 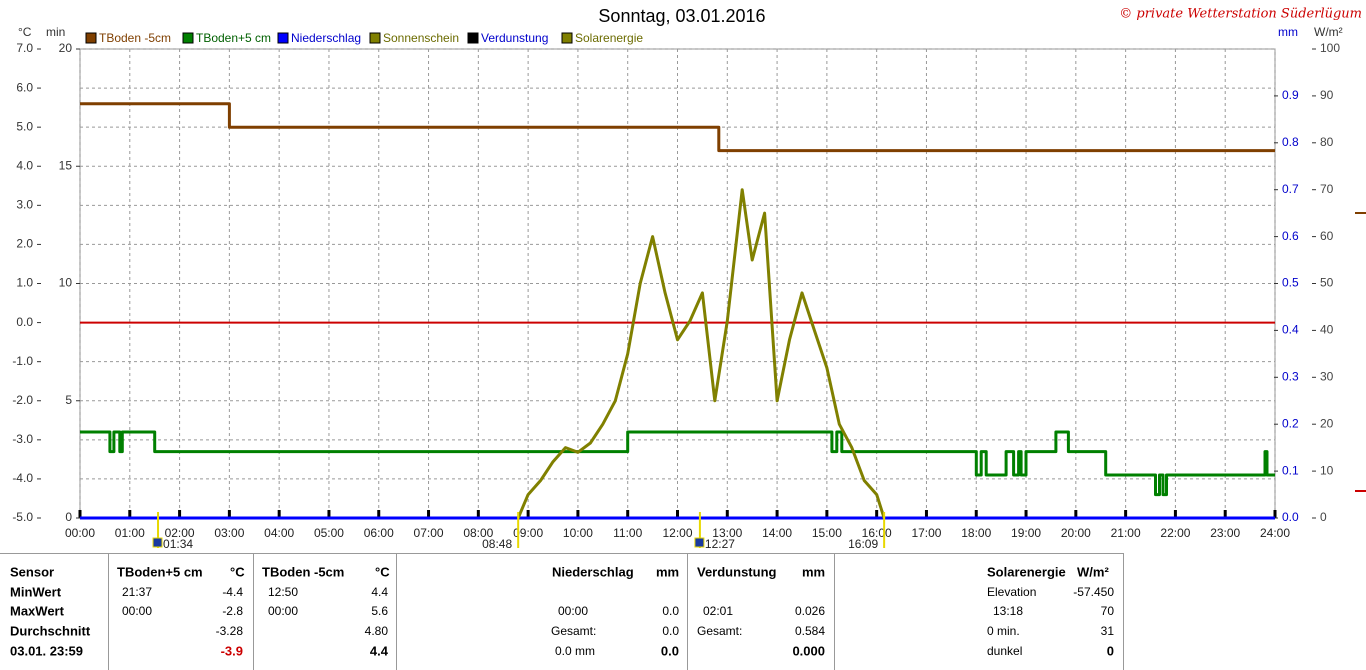 I want to click on cell: 0.0 mm, so click(x=575, y=651).